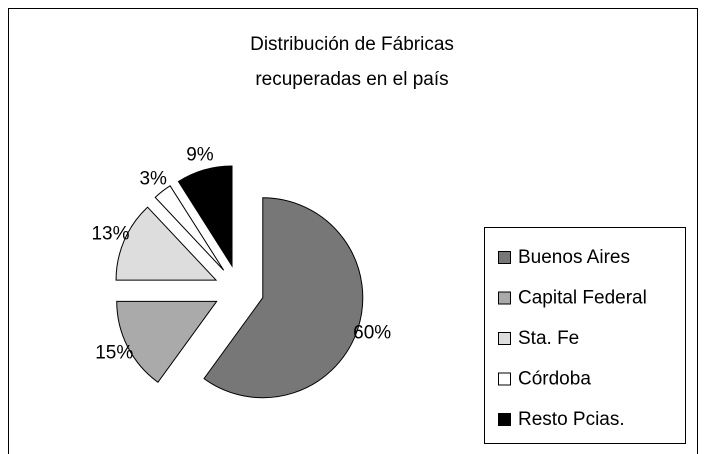 The image size is (704, 454). I want to click on legend-label: Sta. Fe, so click(548, 338).